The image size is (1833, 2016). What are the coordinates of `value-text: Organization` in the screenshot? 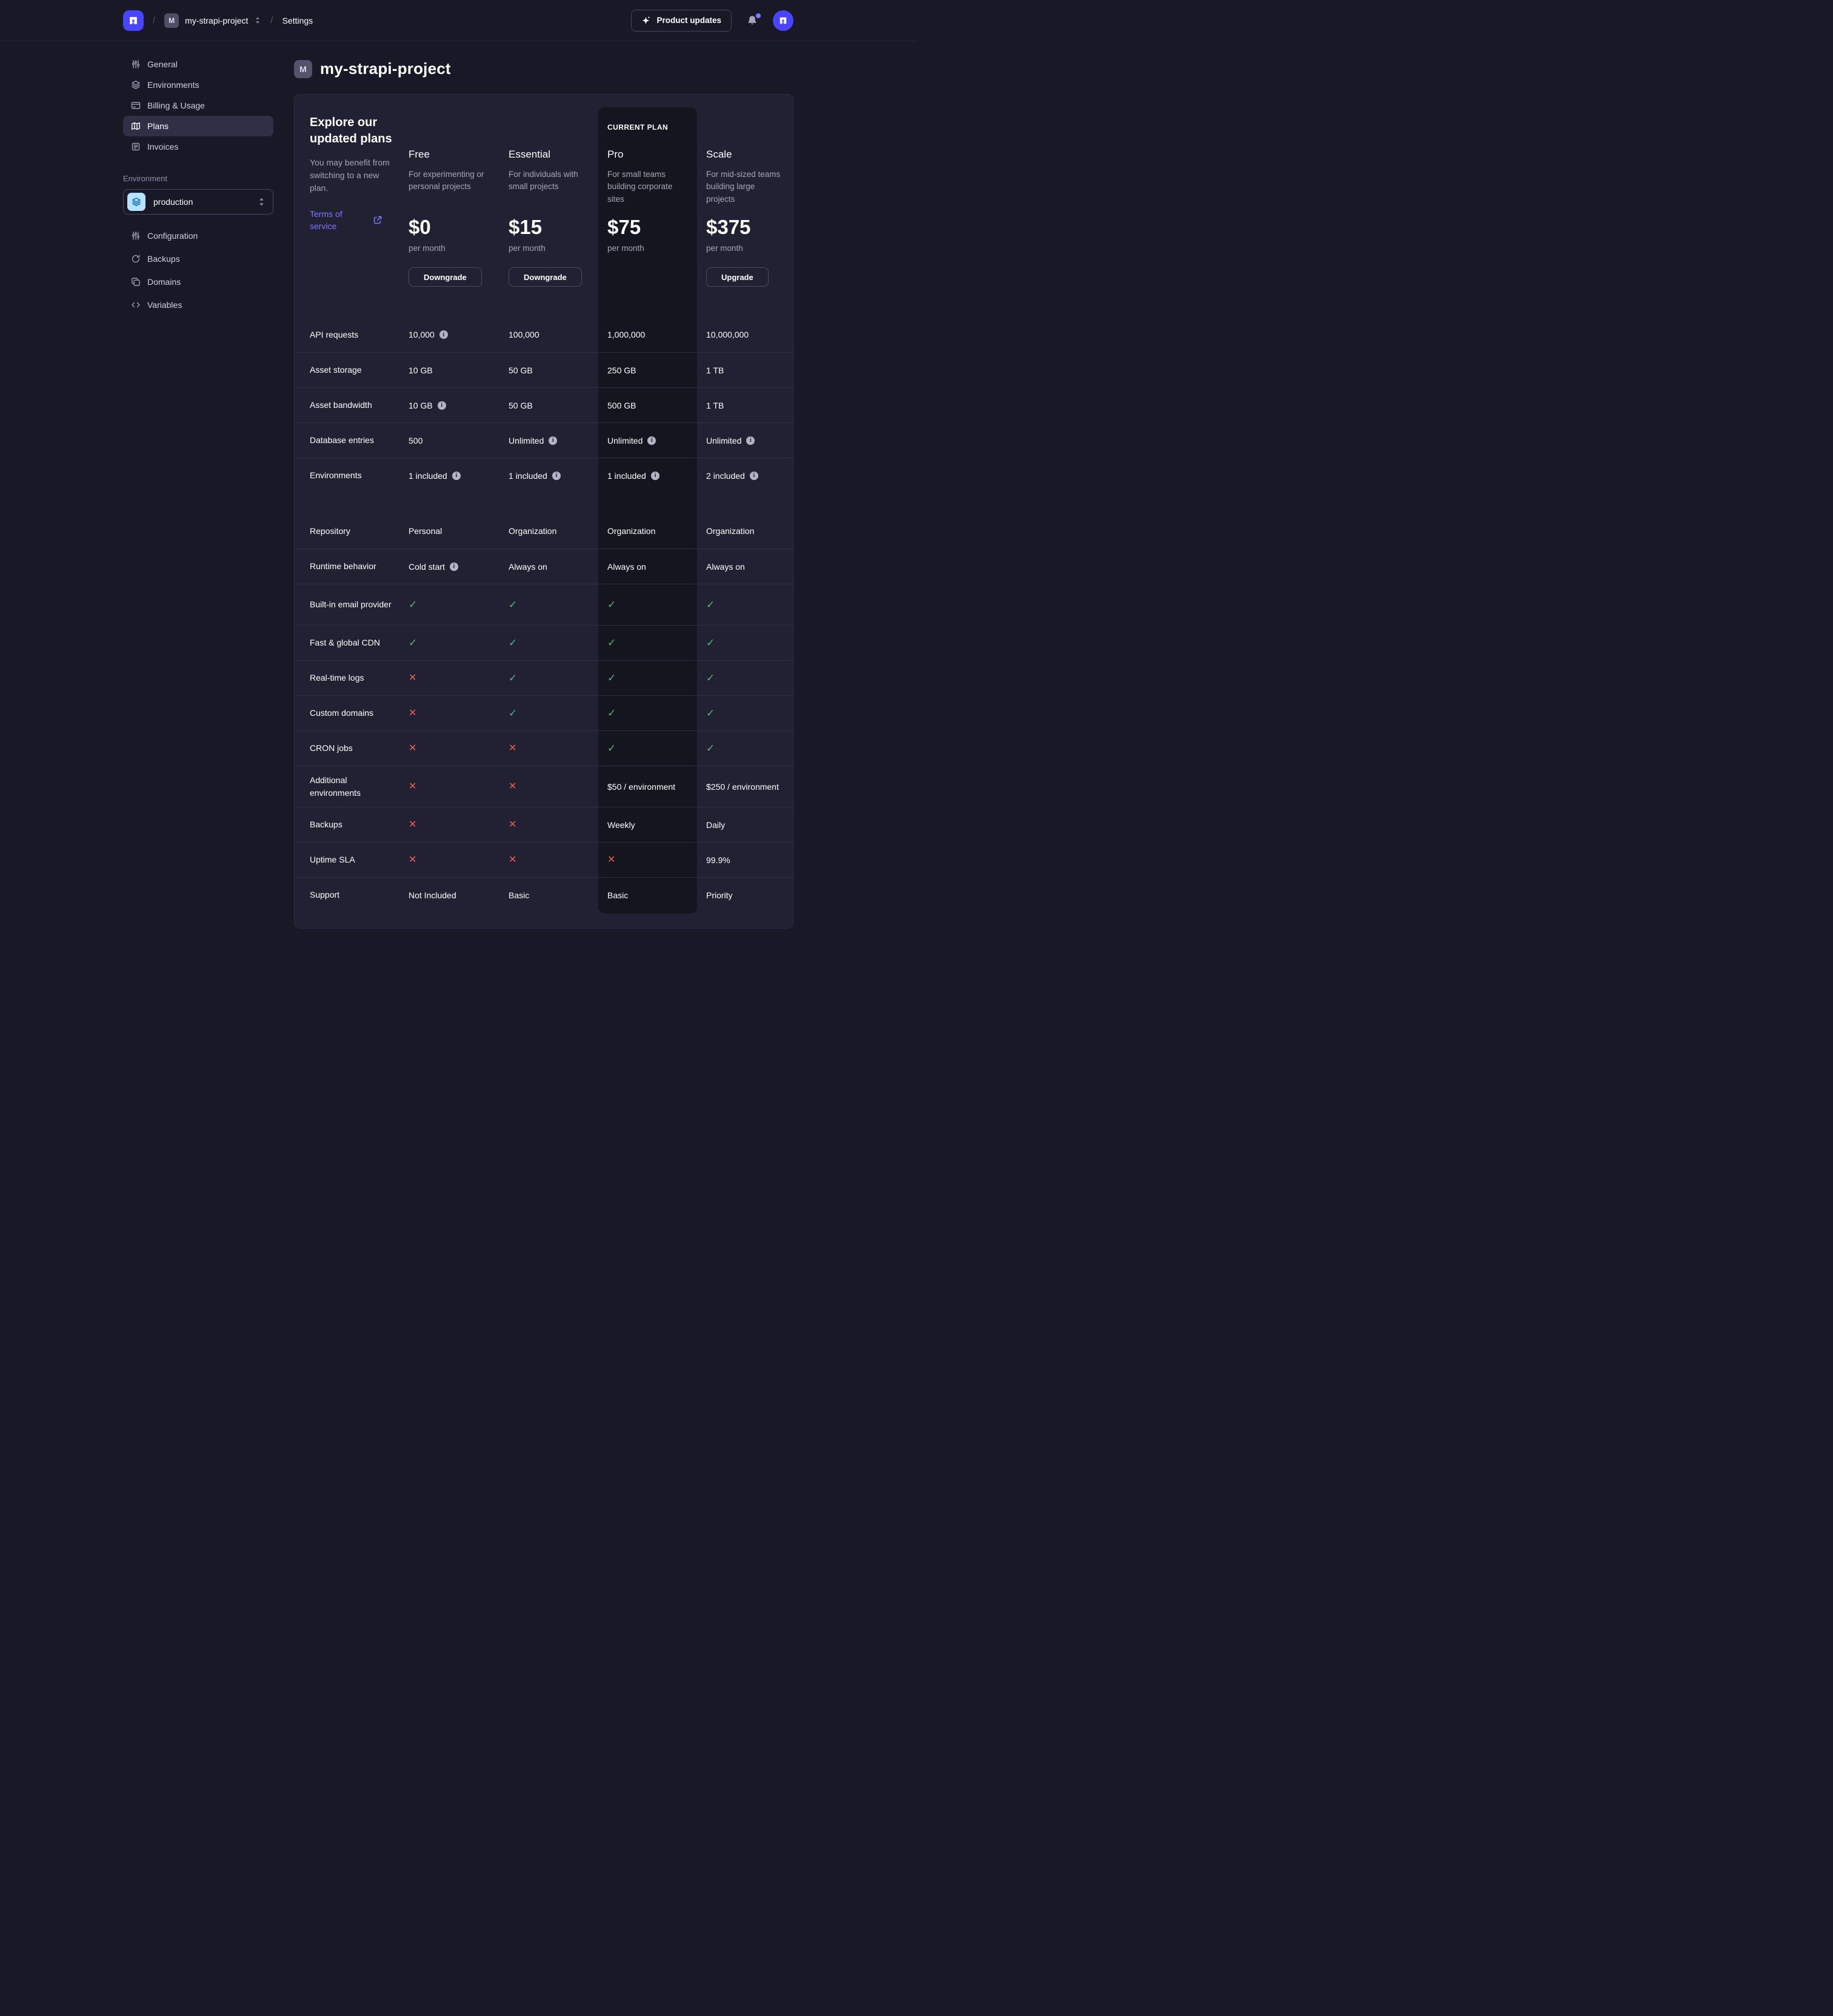 It's located at (533, 531).